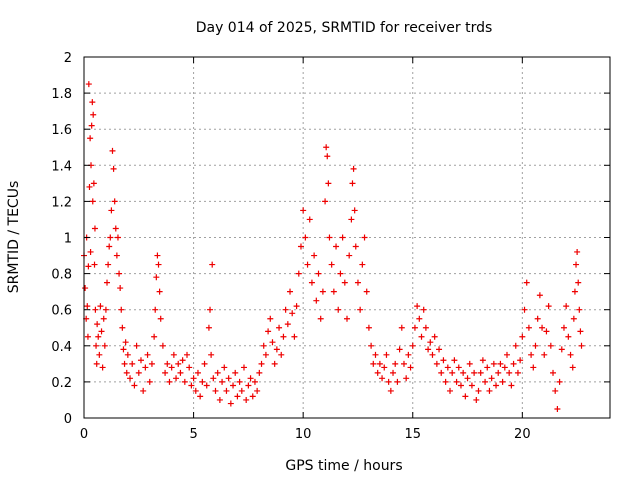  I want to click on y-tick-label: 1.8, so click(61, 94).